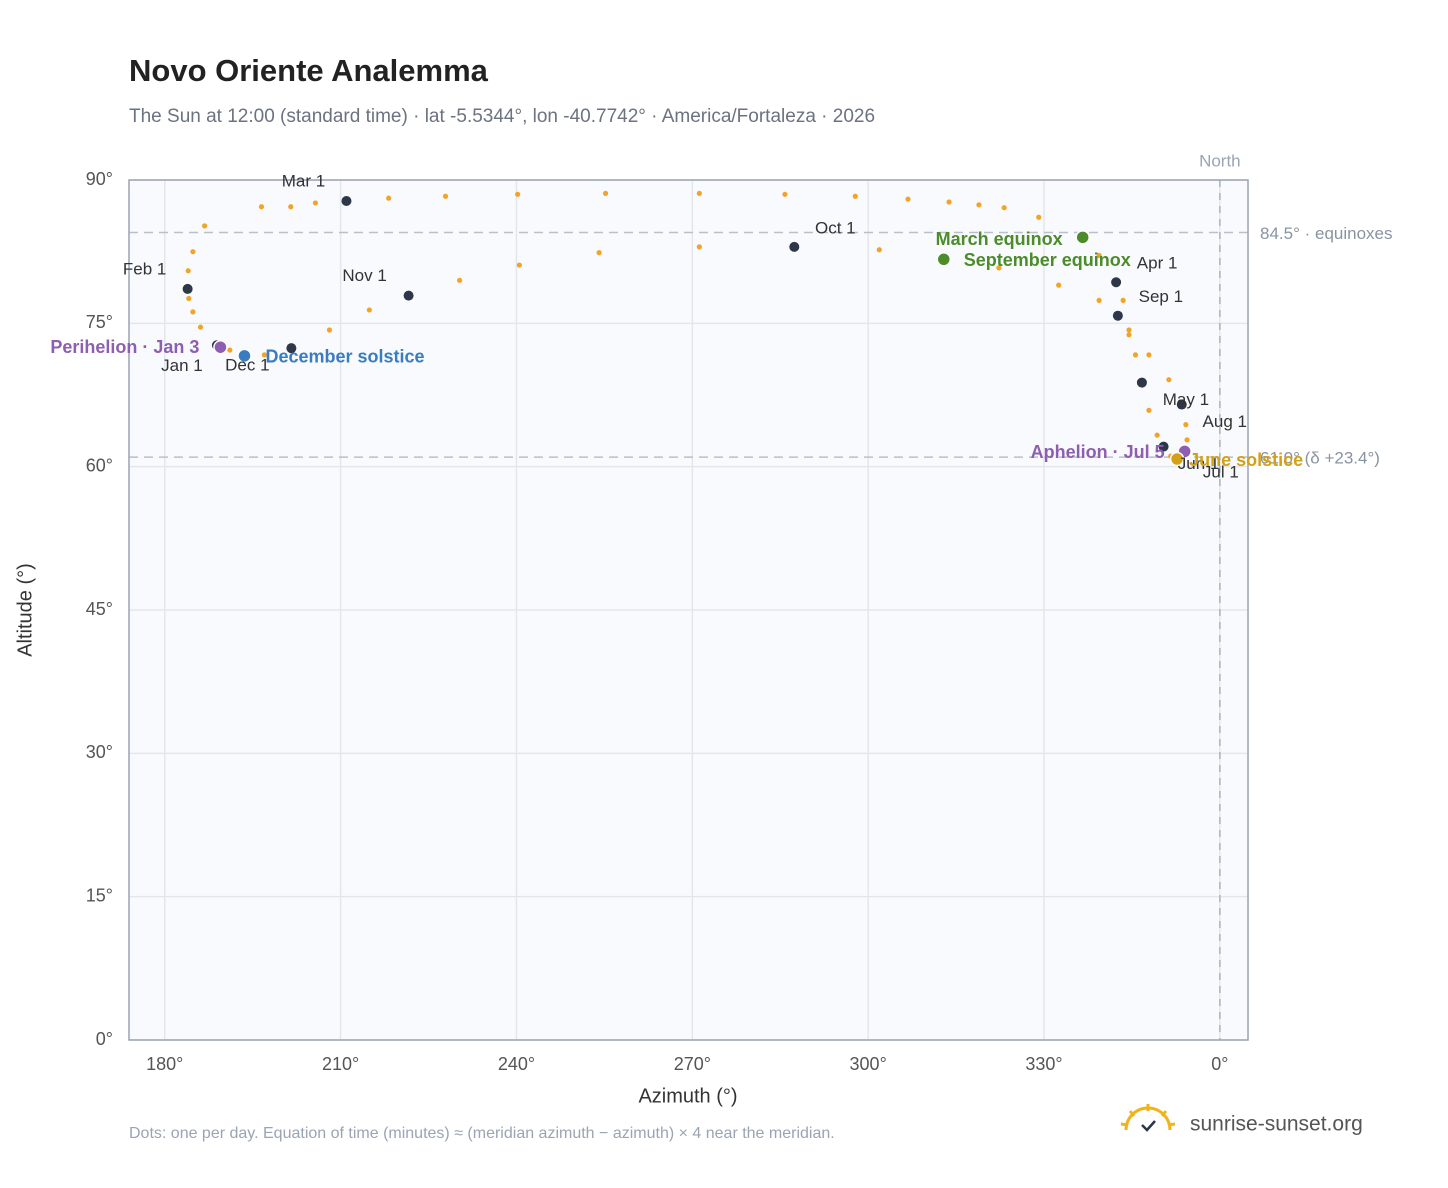 The width and height of the screenshot is (1448, 1188). Describe the element at coordinates (1326, 233) in the screenshot. I see `reference-label: 84.5° · equinoxes` at that location.